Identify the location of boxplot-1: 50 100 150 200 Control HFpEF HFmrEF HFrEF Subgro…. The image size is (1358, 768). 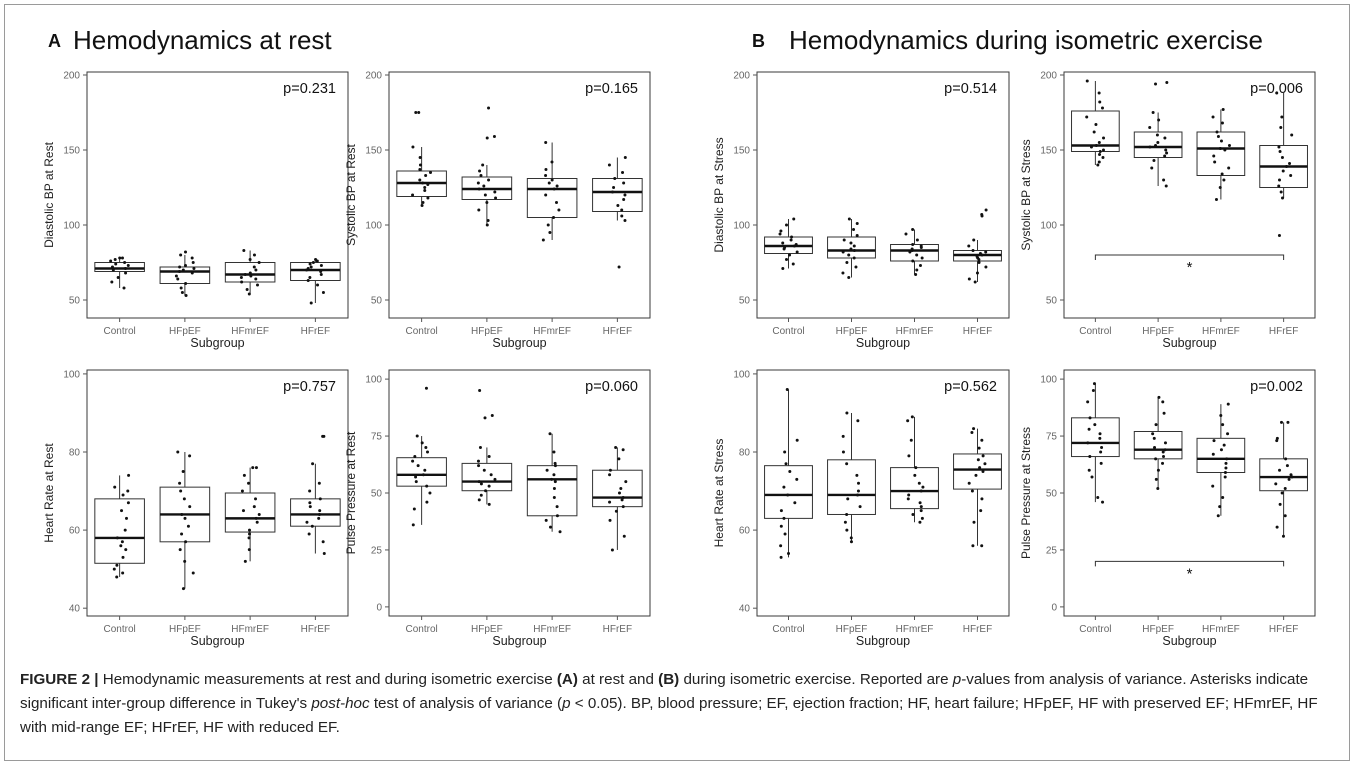
(195, 210).